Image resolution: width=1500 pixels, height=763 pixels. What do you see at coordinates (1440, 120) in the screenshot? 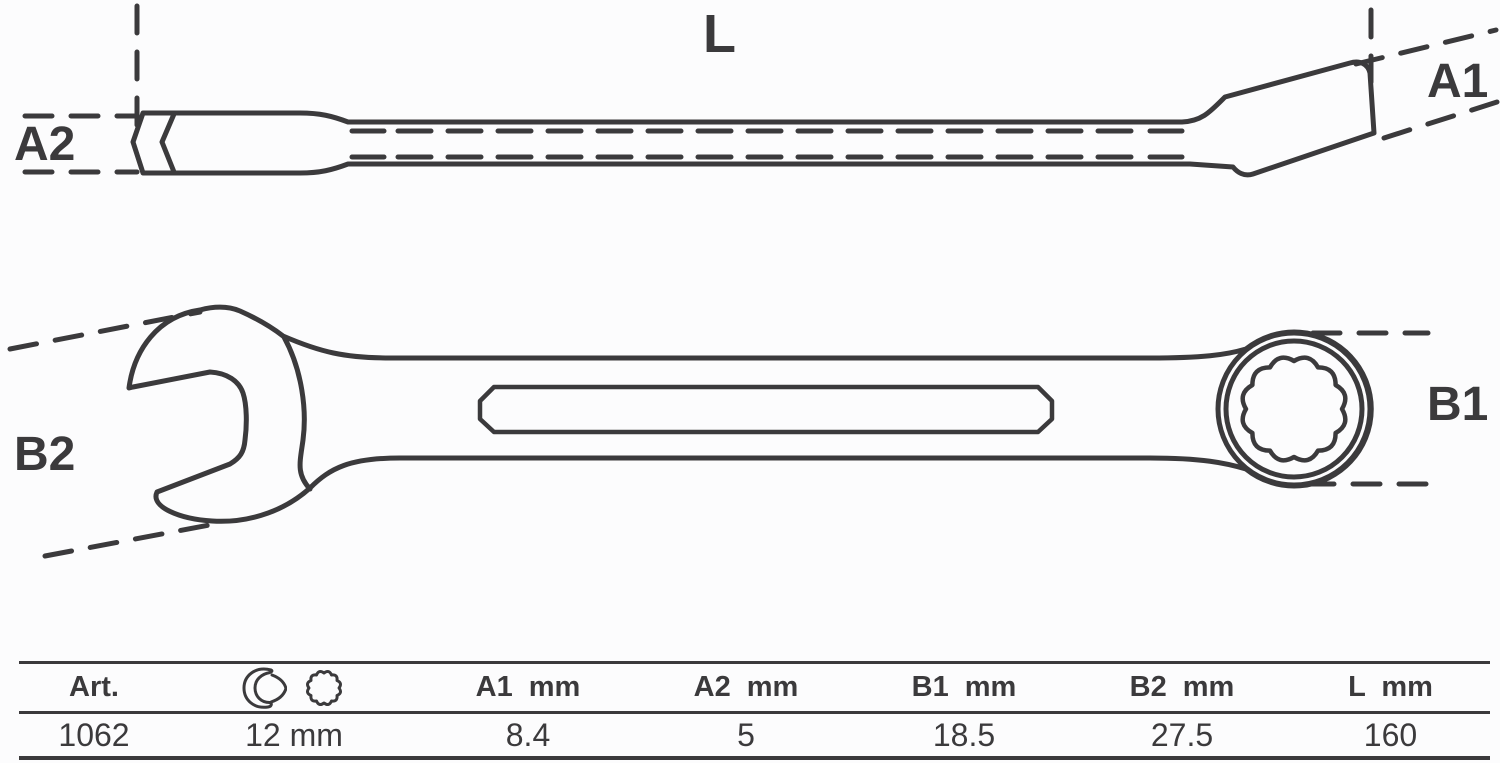
I see `a1-extent-lower-dashed` at bounding box center [1440, 120].